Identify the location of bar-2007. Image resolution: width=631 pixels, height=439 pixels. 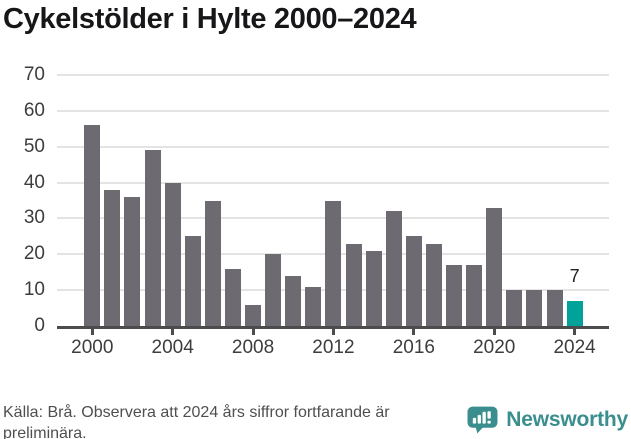
(232, 297).